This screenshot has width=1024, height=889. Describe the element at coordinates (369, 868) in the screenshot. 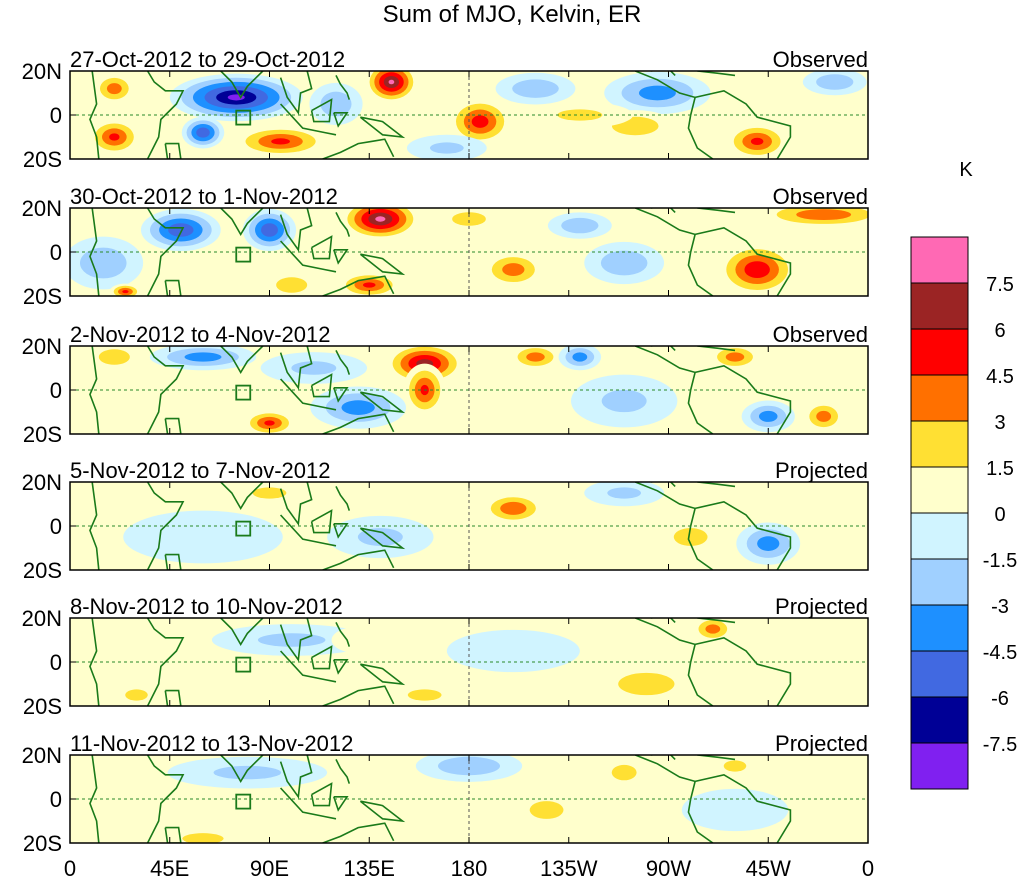

I see `x-tick-label: 135E` at that location.